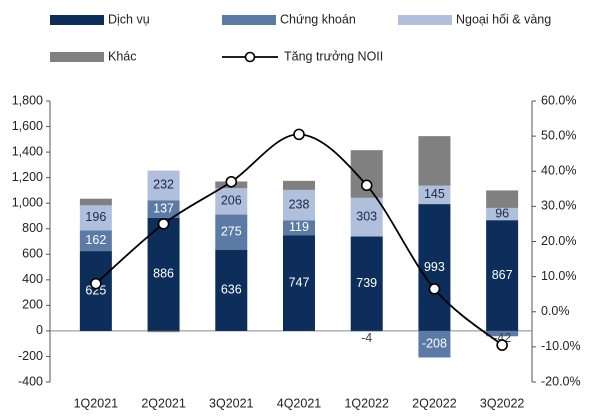 This screenshot has height=419, width=598. What do you see at coordinates (122, 56) in the screenshot?
I see `legend-label: Khác` at bounding box center [122, 56].